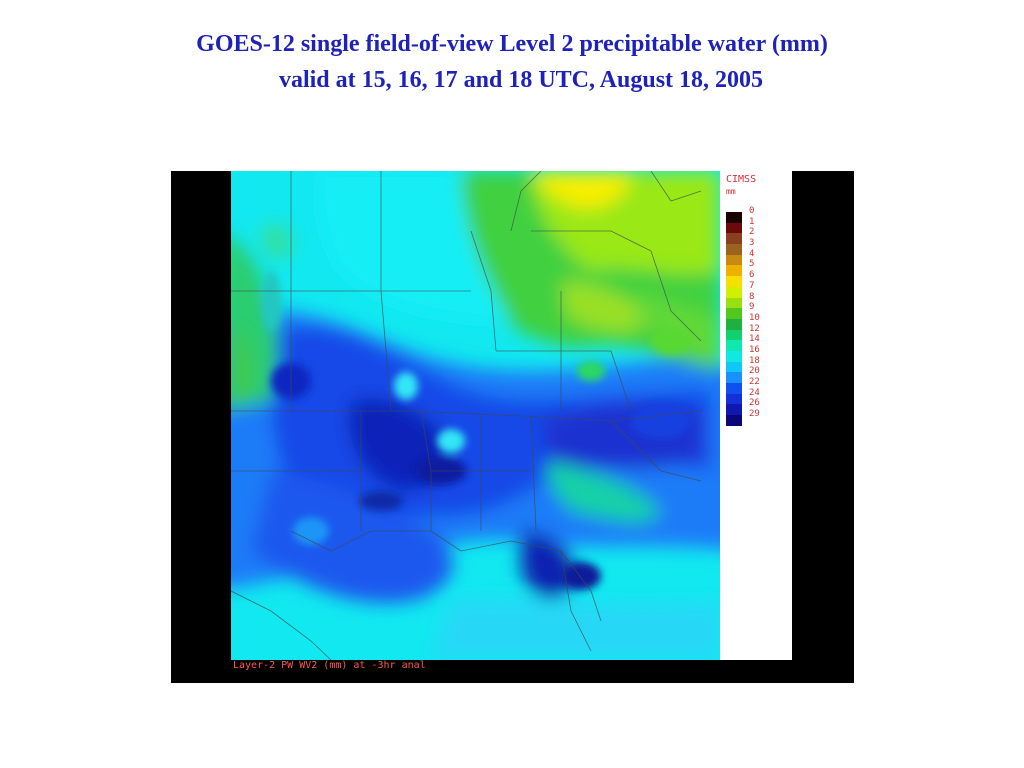 The image size is (1024, 768). Describe the element at coordinates (754, 403) in the screenshot. I see `legend-label: 26` at that location.